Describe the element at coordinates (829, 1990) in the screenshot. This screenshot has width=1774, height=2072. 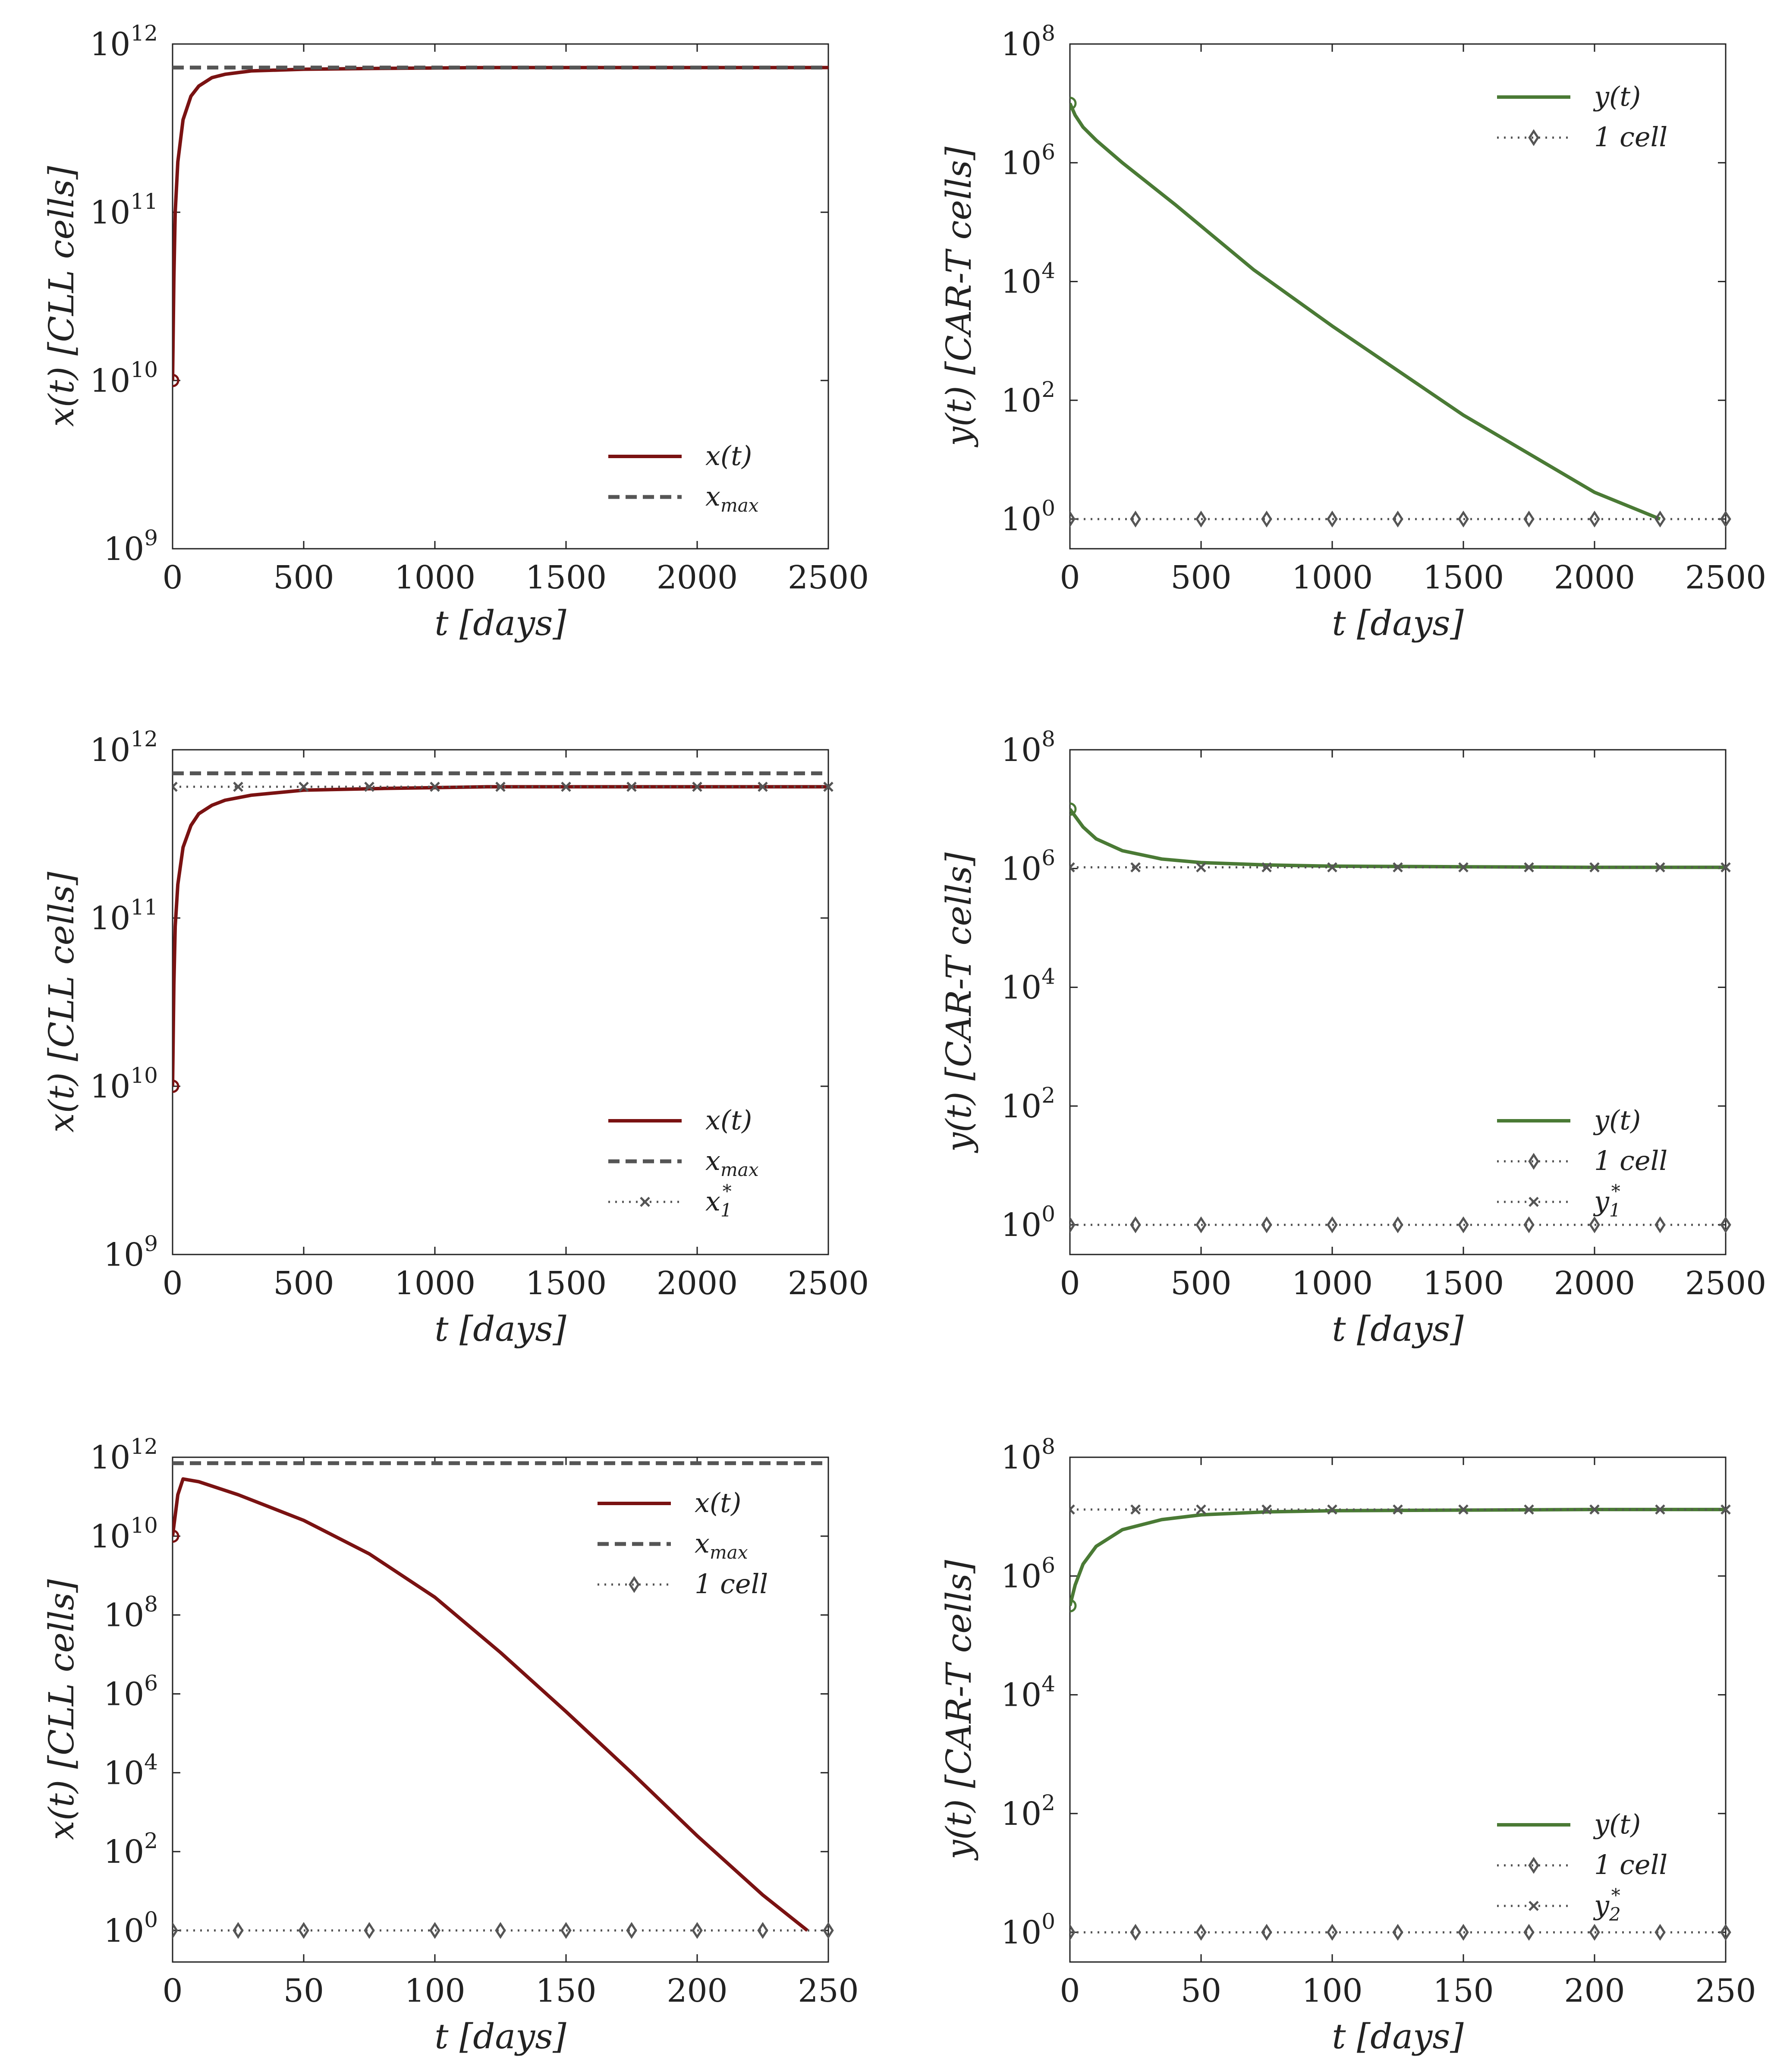
I see `x-tick-label: 250` at that location.